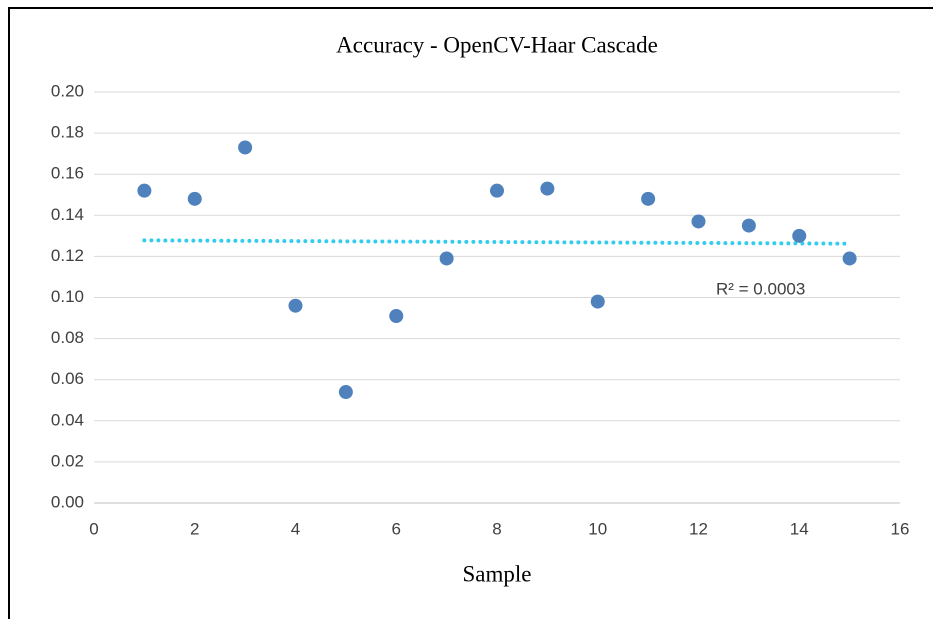 The width and height of the screenshot is (933, 619). Describe the element at coordinates (194, 528) in the screenshot. I see `x-tick-label: 2` at that location.